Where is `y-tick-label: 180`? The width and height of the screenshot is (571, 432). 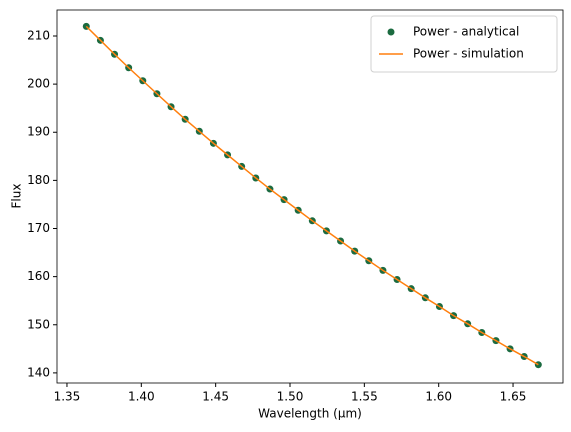
y-tick-label: 180 is located at coordinates (38, 180).